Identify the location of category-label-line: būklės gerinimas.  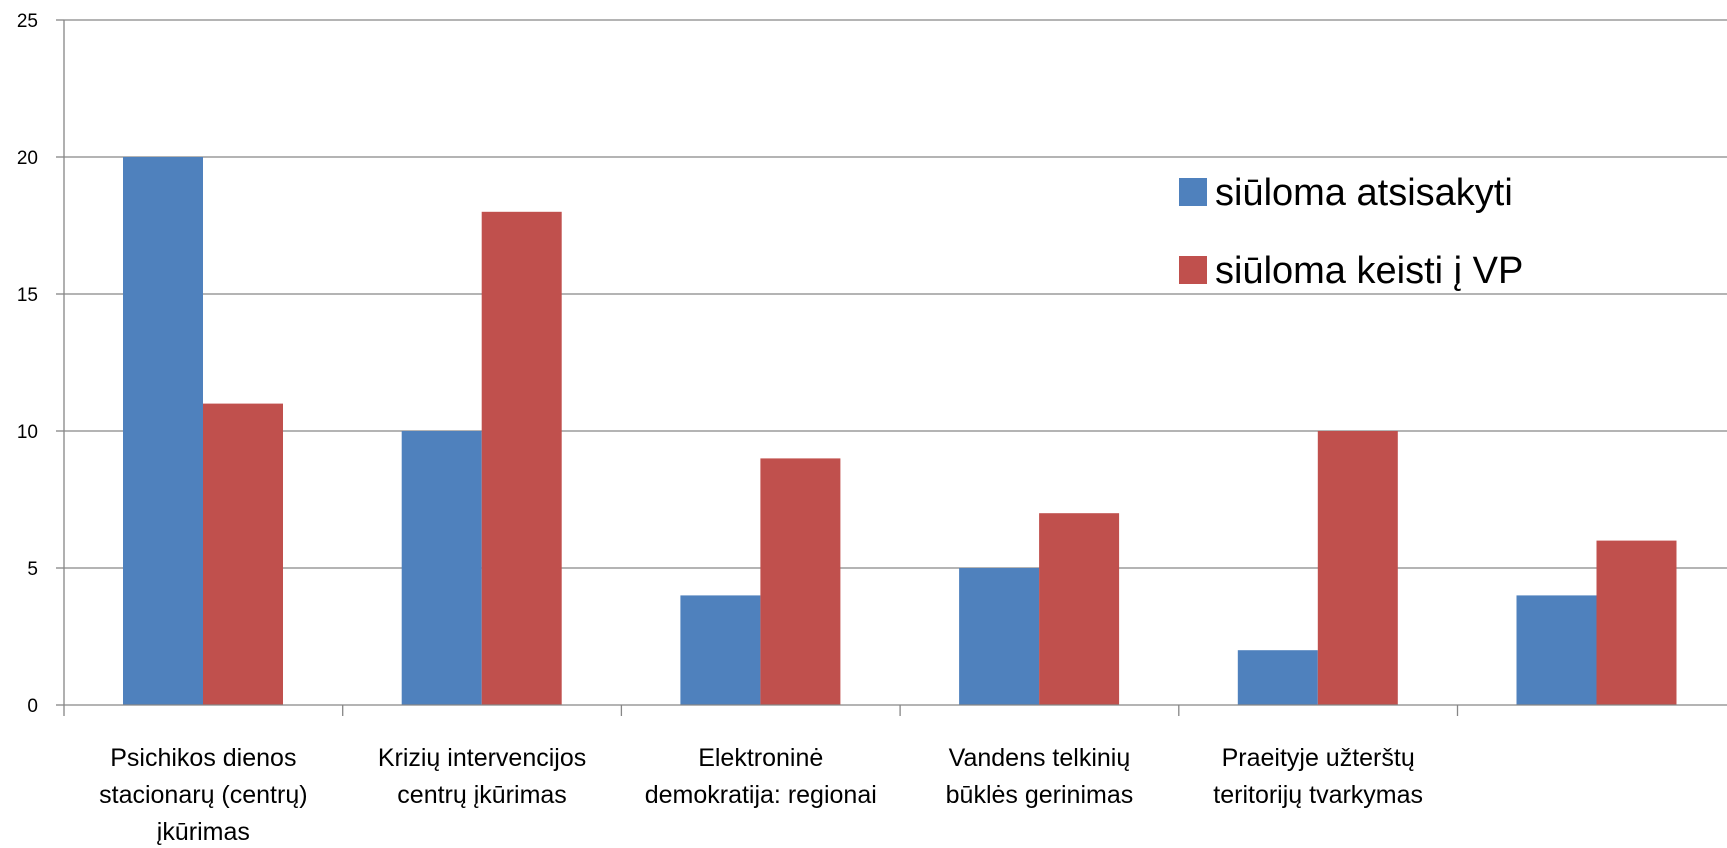
(1040, 795).